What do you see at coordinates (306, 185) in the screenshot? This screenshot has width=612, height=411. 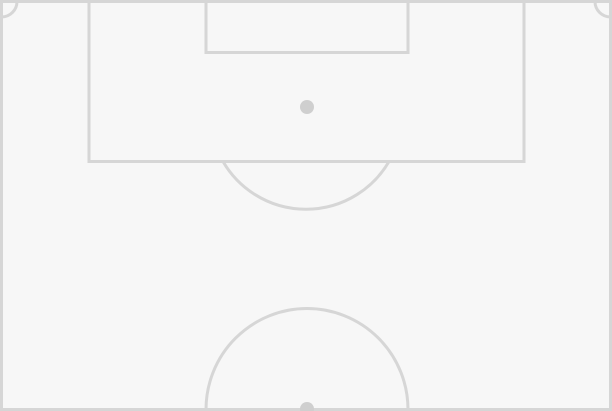 I see `penalty-arc` at bounding box center [306, 185].